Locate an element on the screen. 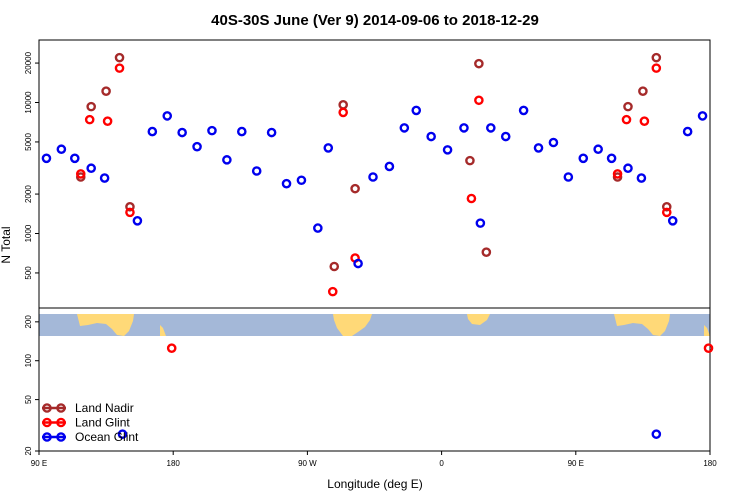  upper-y-tick-label: 5000 is located at coordinates (28, 141).